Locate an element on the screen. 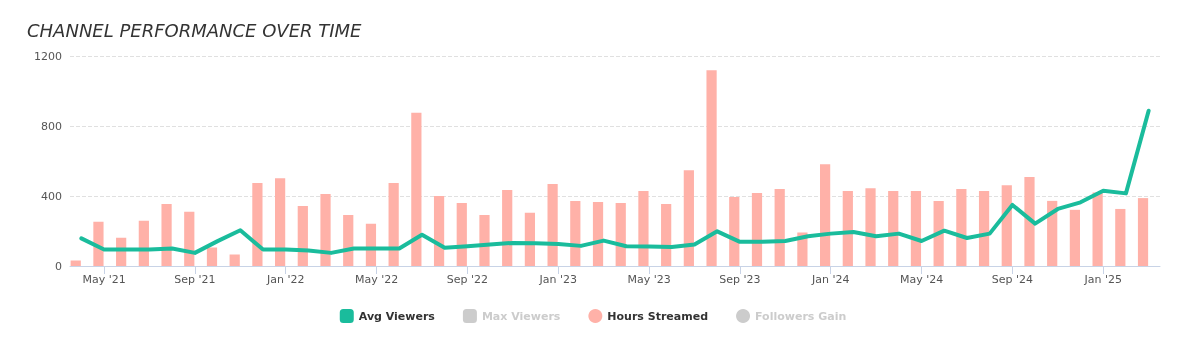 The height and width of the screenshot is (342, 1186). y-tick-label: 400 is located at coordinates (51, 196).